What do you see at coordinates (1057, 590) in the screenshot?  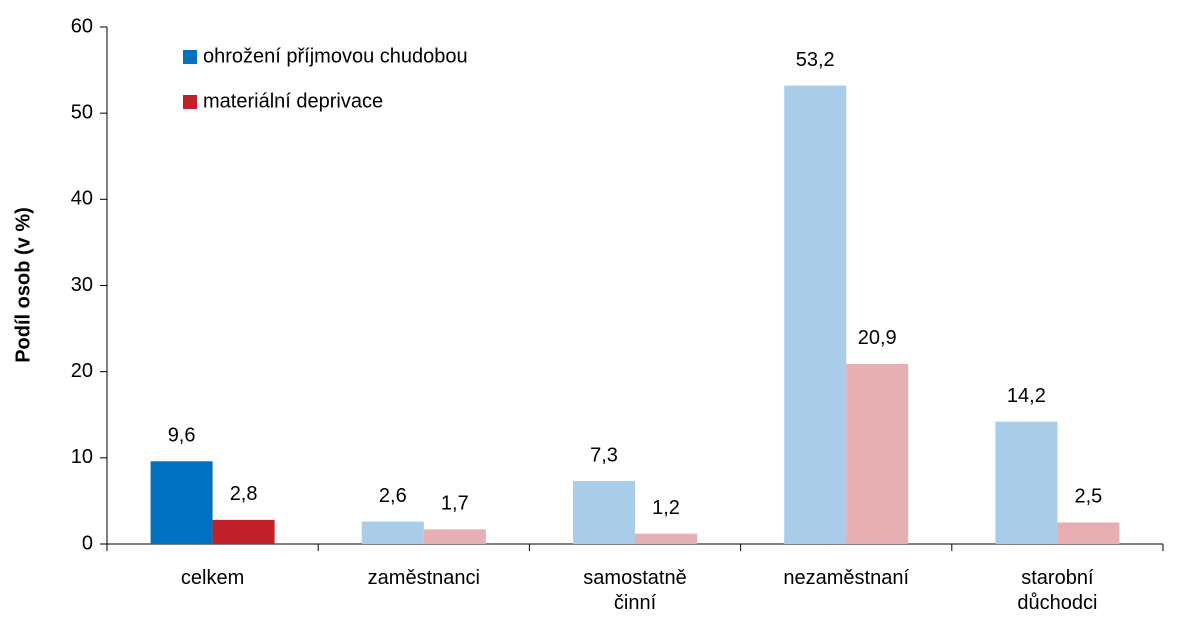 I see `x-tick-label: starobní důchodci` at bounding box center [1057, 590].